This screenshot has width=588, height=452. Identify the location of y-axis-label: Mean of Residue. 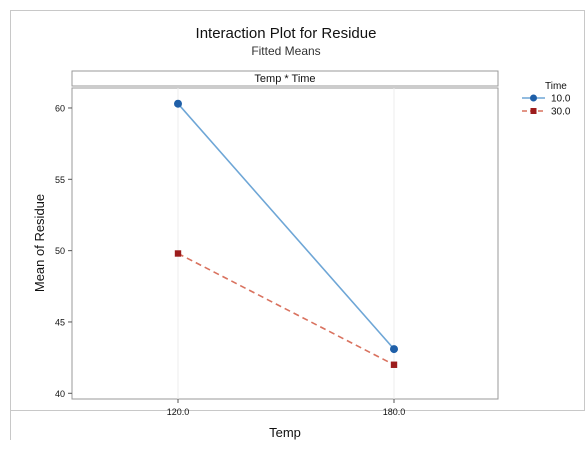
(39, 243).